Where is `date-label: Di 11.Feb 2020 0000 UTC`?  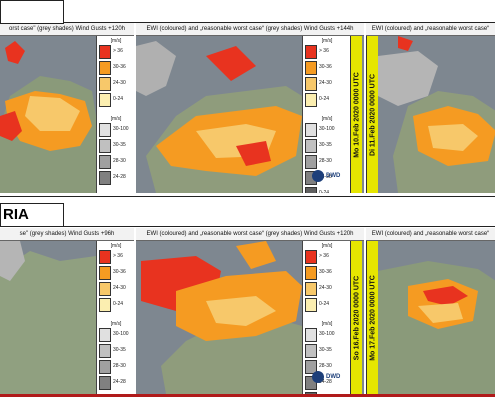
date-label: Di 11.Feb 2020 0000 UTC is located at coordinates (372, 114).